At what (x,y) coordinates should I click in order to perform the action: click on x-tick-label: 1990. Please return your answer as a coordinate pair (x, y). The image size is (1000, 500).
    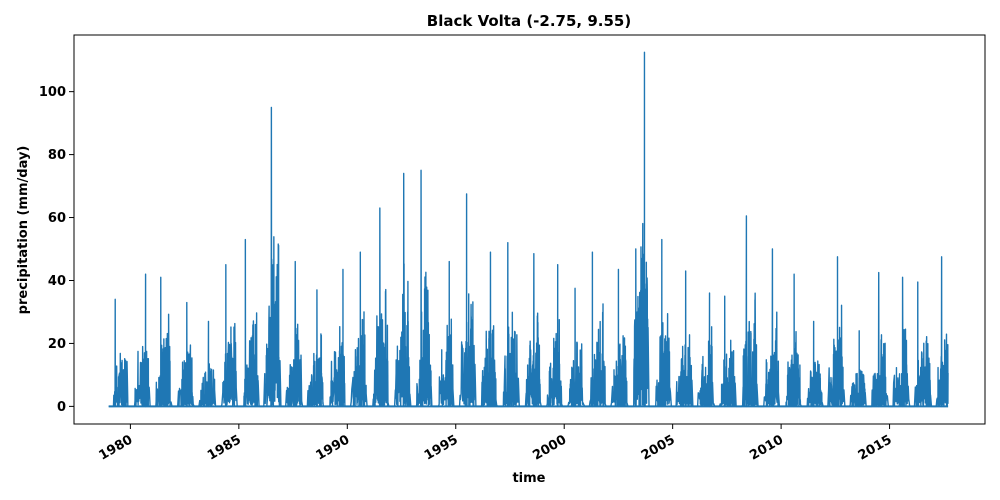
    Looking at the image, I should click on (332, 447).